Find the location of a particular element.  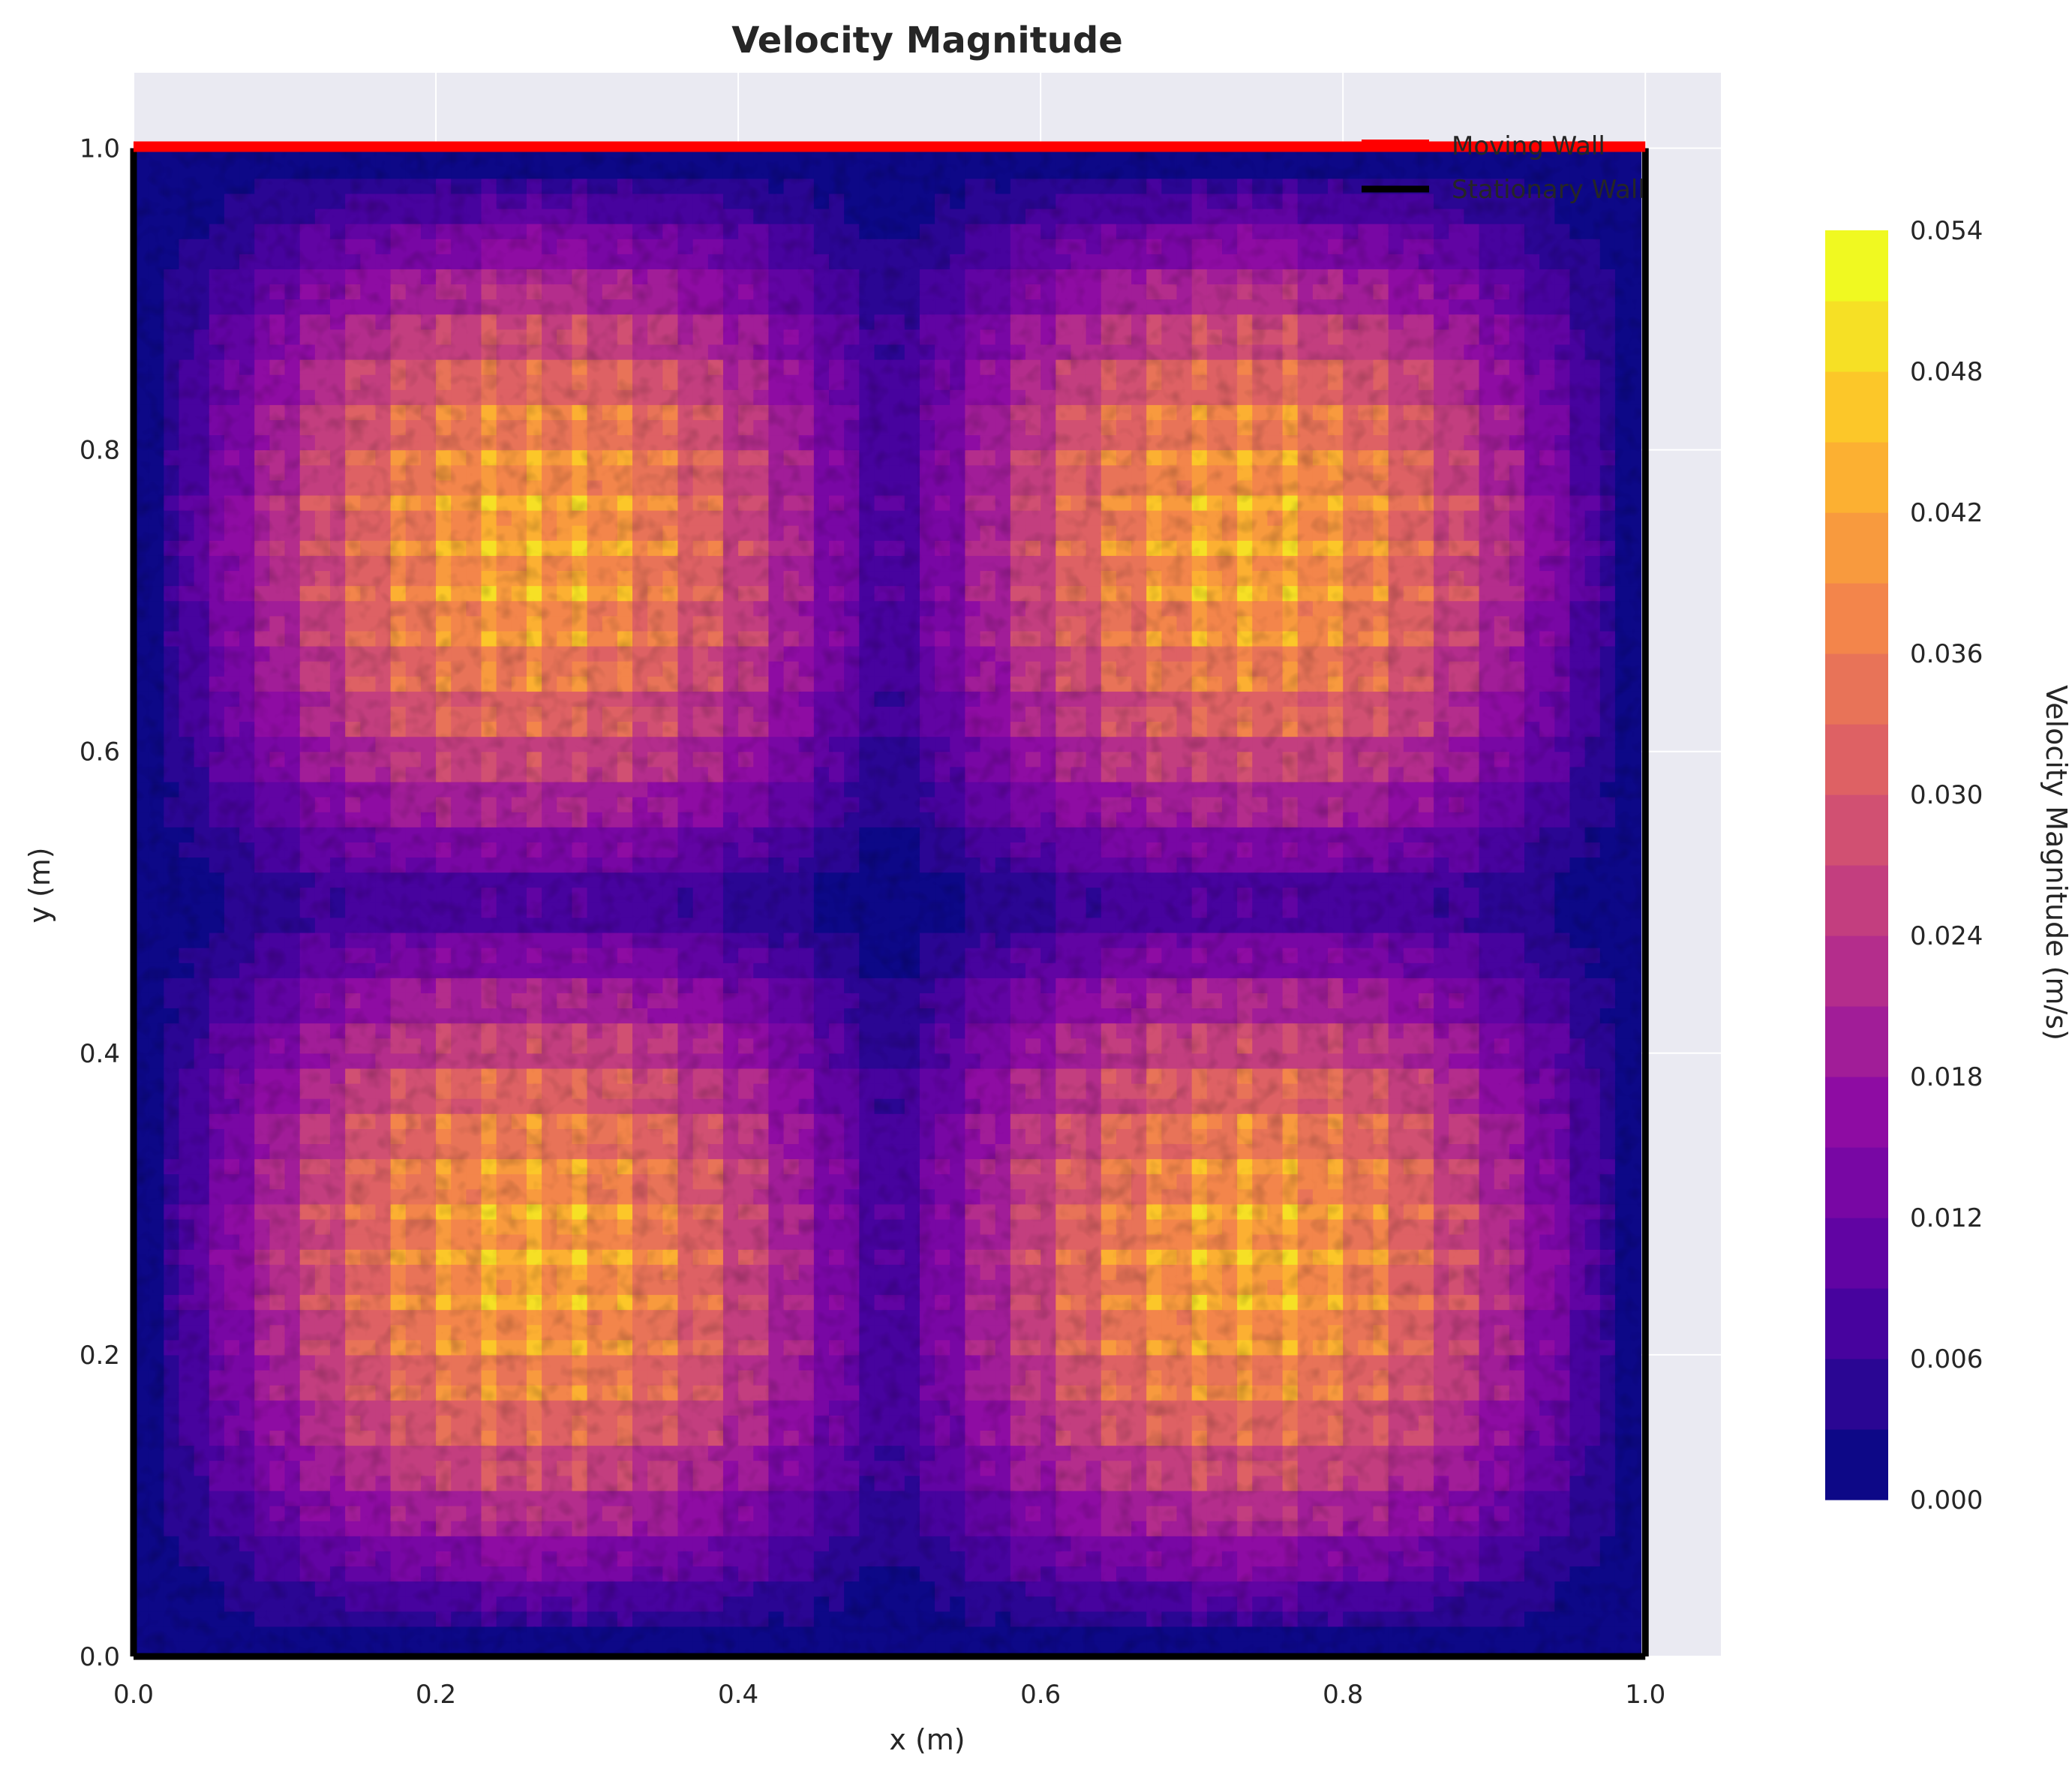

y-axis-label: y (m) is located at coordinates (39, 885).